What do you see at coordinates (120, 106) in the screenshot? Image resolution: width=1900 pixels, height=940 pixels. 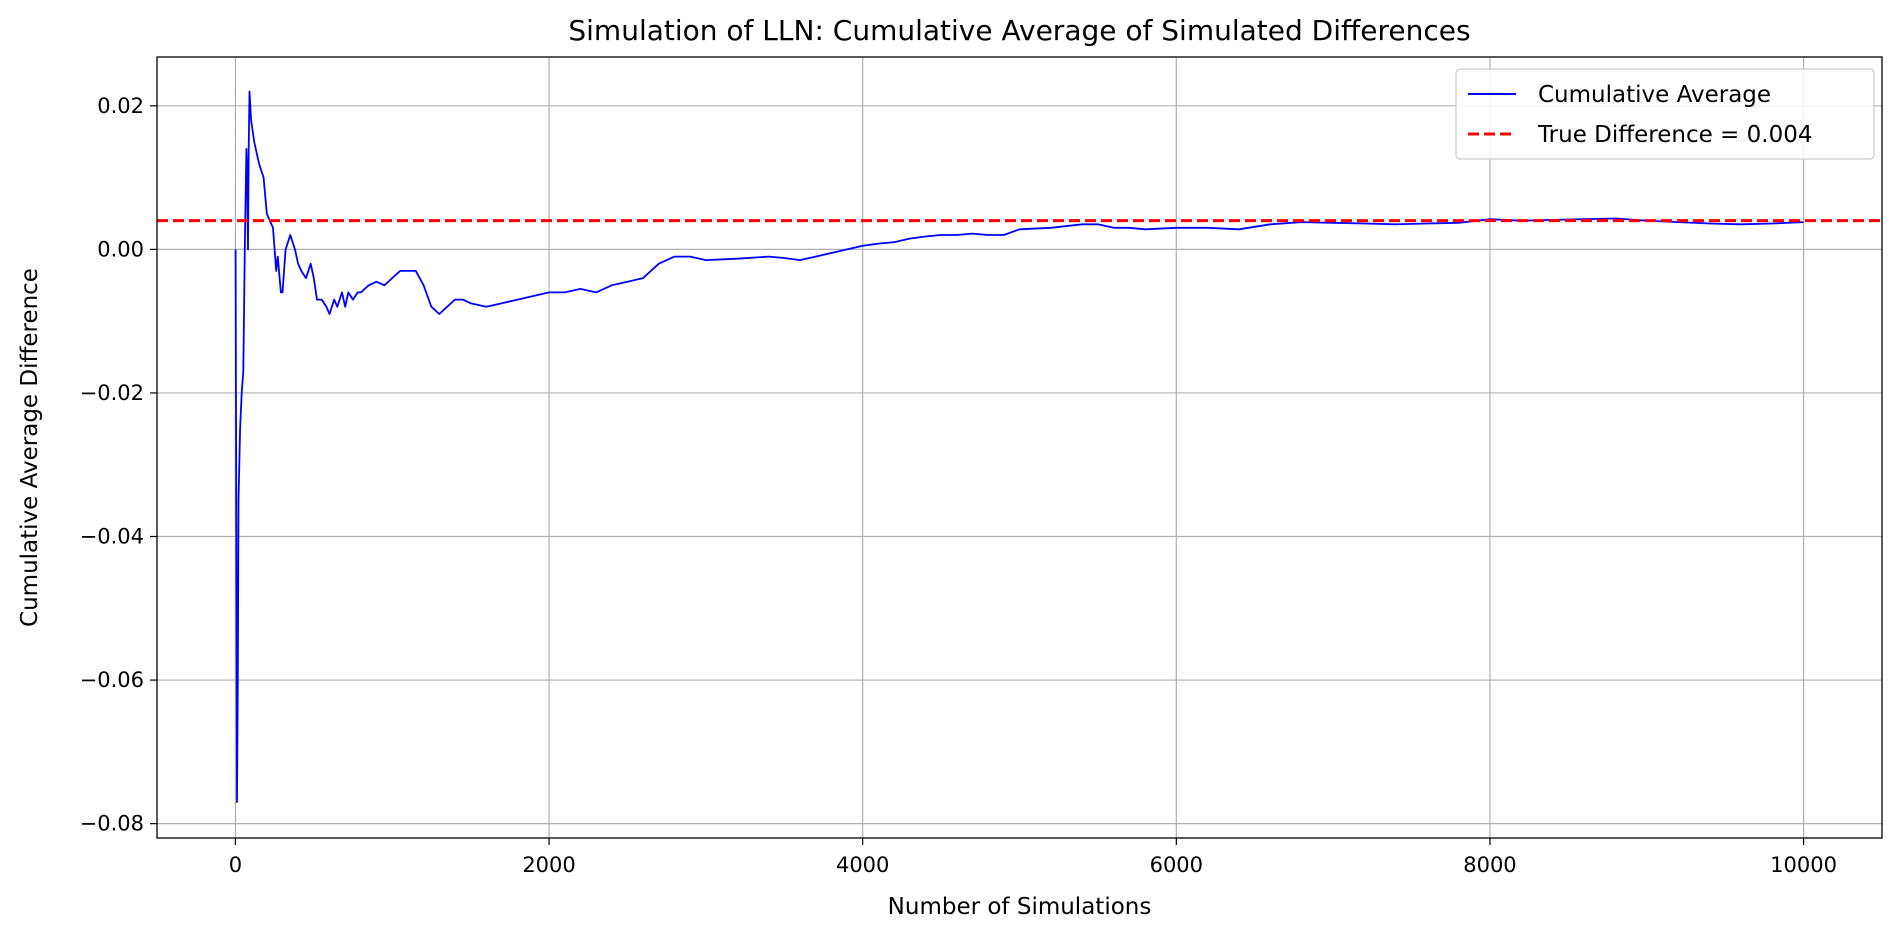 I see `y-tick-label: 0.02` at bounding box center [120, 106].